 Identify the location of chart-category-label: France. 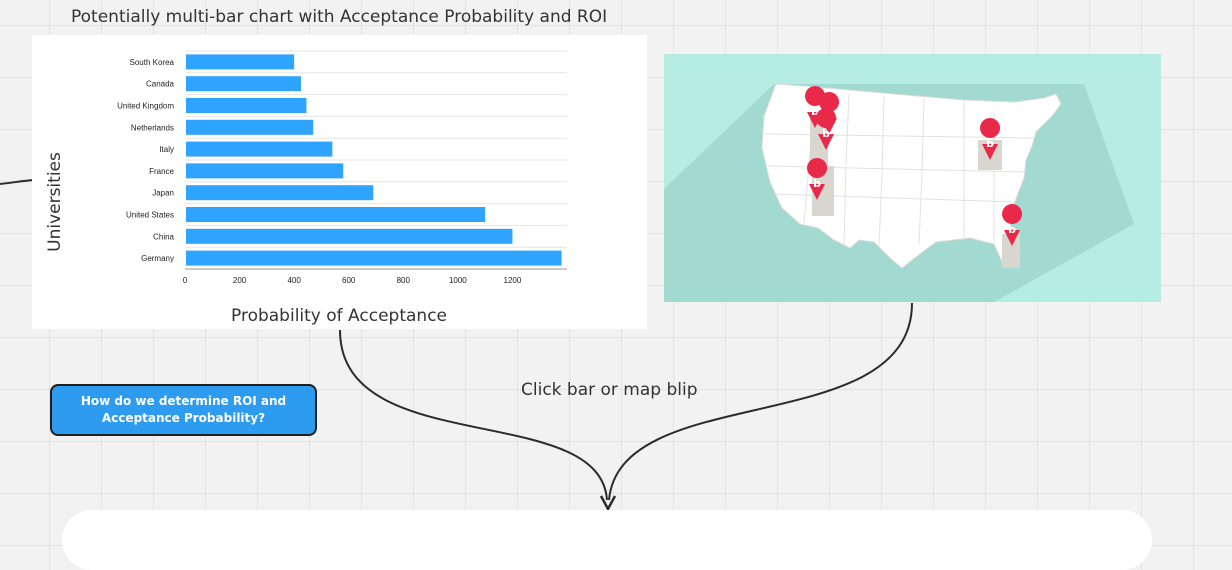
(161, 171).